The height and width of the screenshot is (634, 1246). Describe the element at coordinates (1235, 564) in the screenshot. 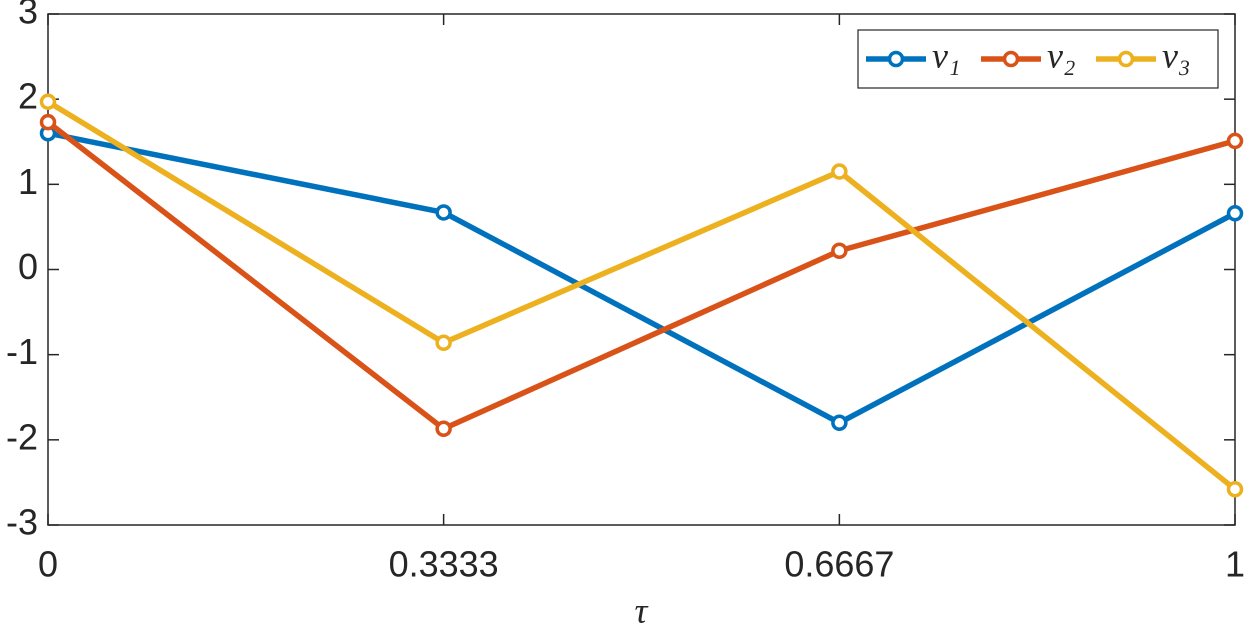

I see `x-tick-label: 1` at that location.